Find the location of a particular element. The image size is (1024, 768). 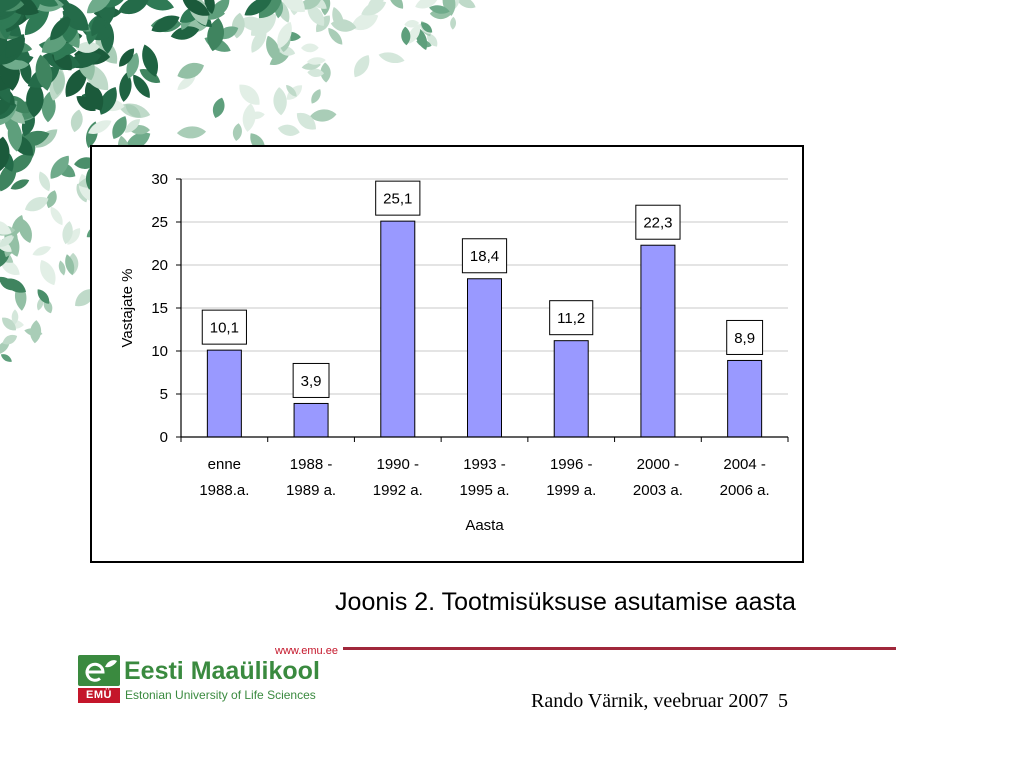

data-label: 11,2 is located at coordinates (571, 318).